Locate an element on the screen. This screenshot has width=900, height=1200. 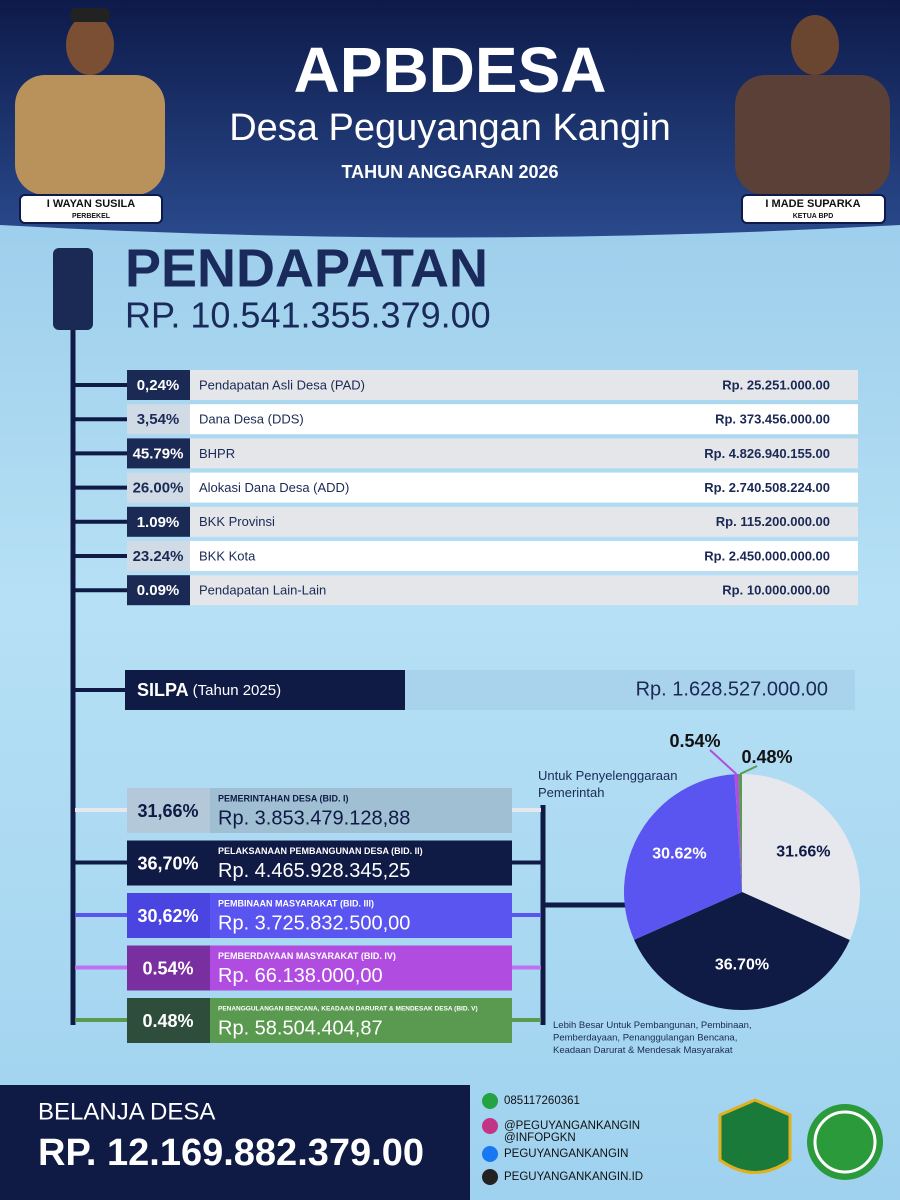
silpa-amount: Rp. 1.628.527.000.00 is located at coordinates (732, 689).